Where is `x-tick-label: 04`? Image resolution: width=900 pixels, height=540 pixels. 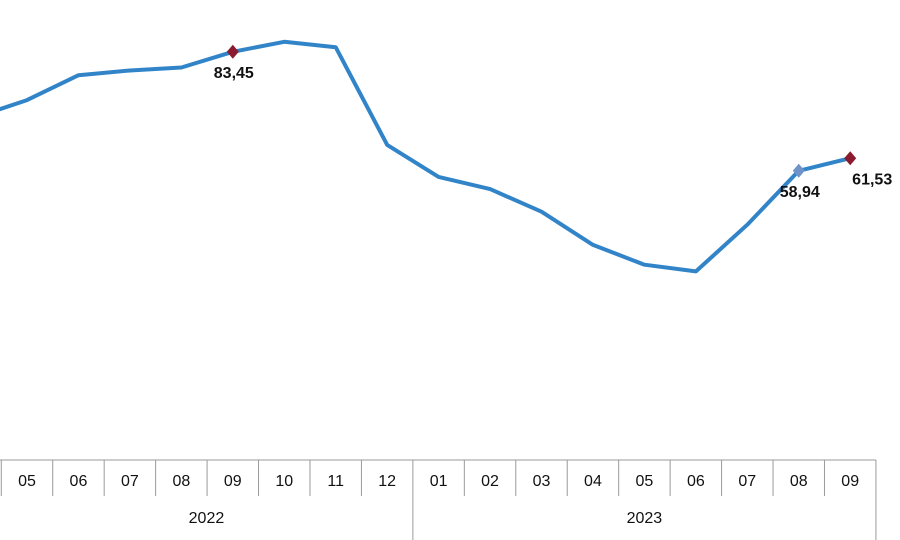 x-tick-label: 04 is located at coordinates (593, 481).